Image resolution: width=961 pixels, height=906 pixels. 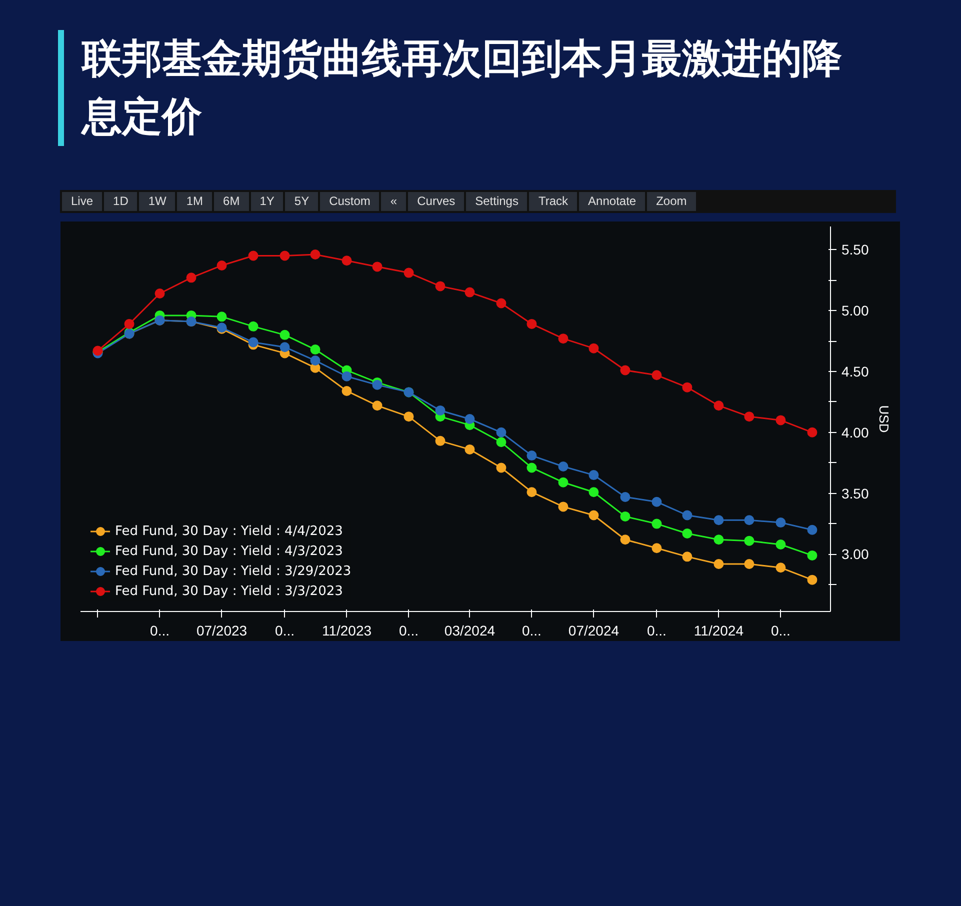 What do you see at coordinates (229, 591) in the screenshot?
I see `legend-label: Fed Fund, 30 Day : Yield : 3/3/2023` at bounding box center [229, 591].